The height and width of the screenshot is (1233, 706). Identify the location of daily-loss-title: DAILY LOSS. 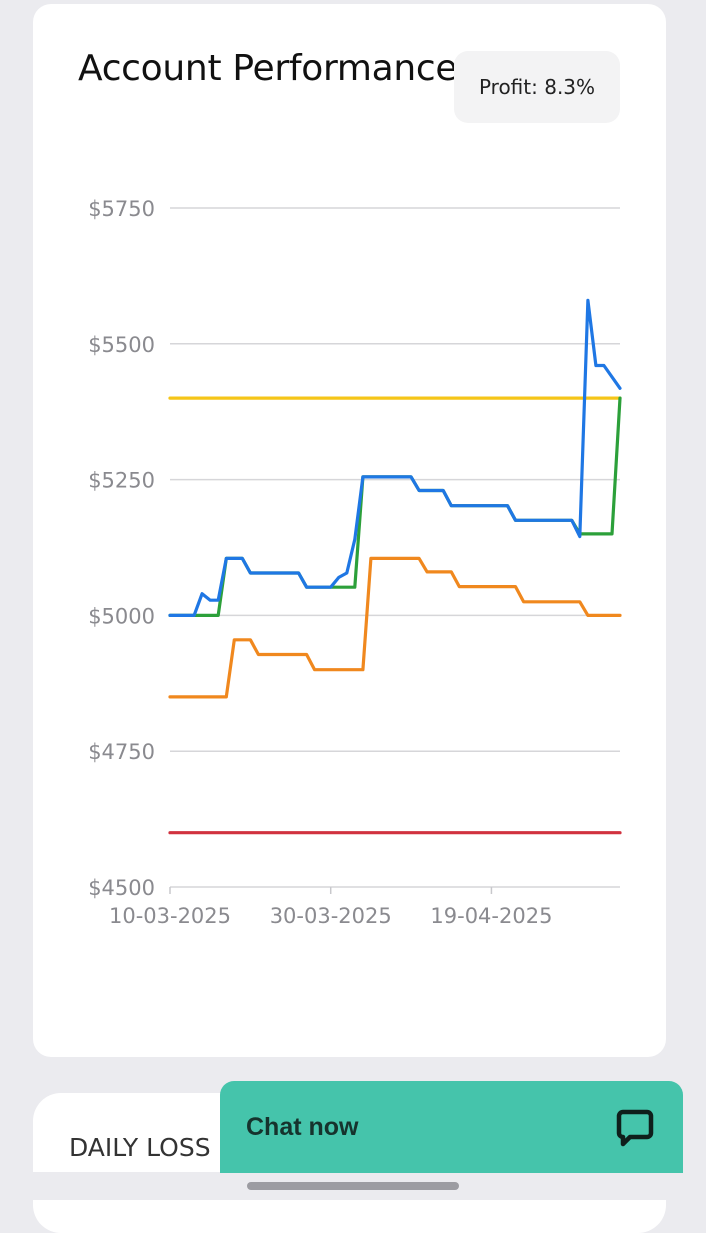
(140, 1147).